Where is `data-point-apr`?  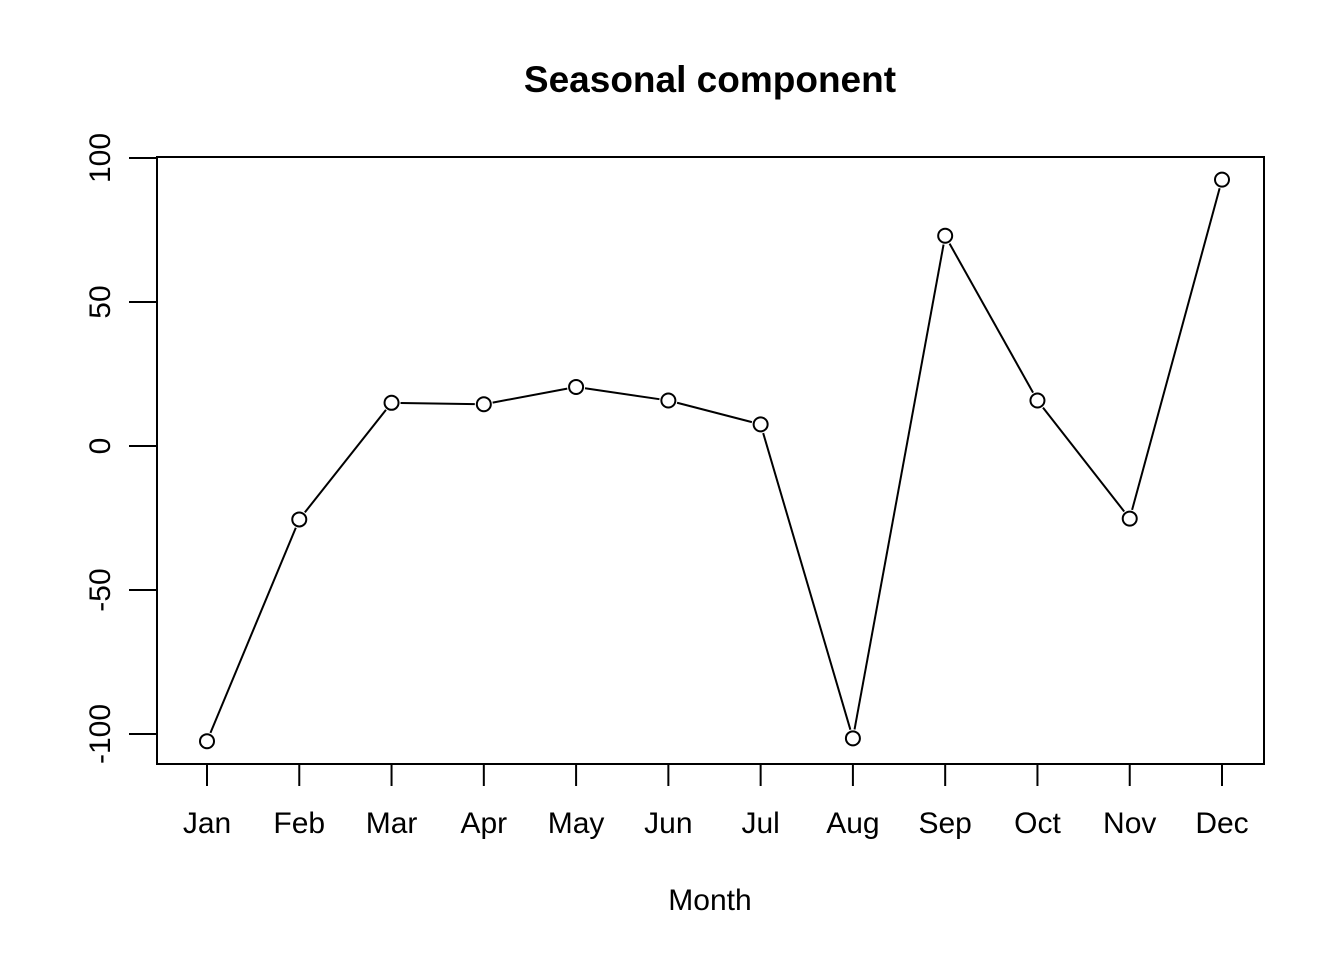 data-point-apr is located at coordinates (483, 404).